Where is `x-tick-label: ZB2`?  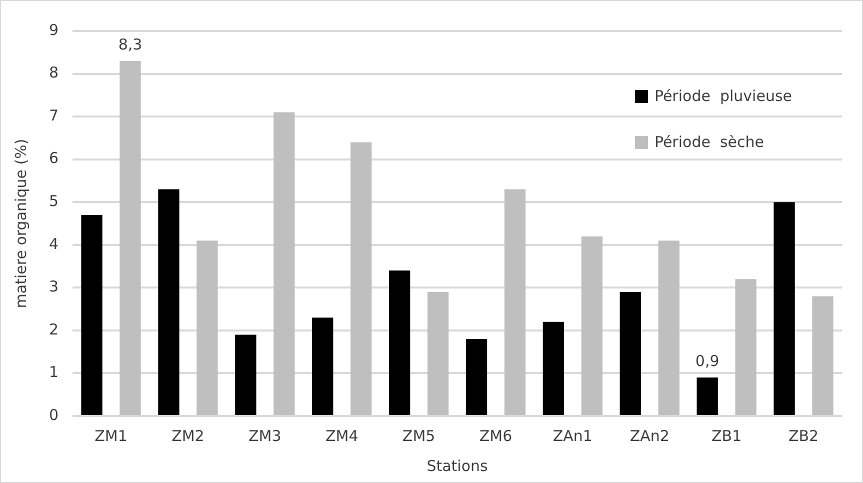
x-tick-label: ZB2 is located at coordinates (803, 435).